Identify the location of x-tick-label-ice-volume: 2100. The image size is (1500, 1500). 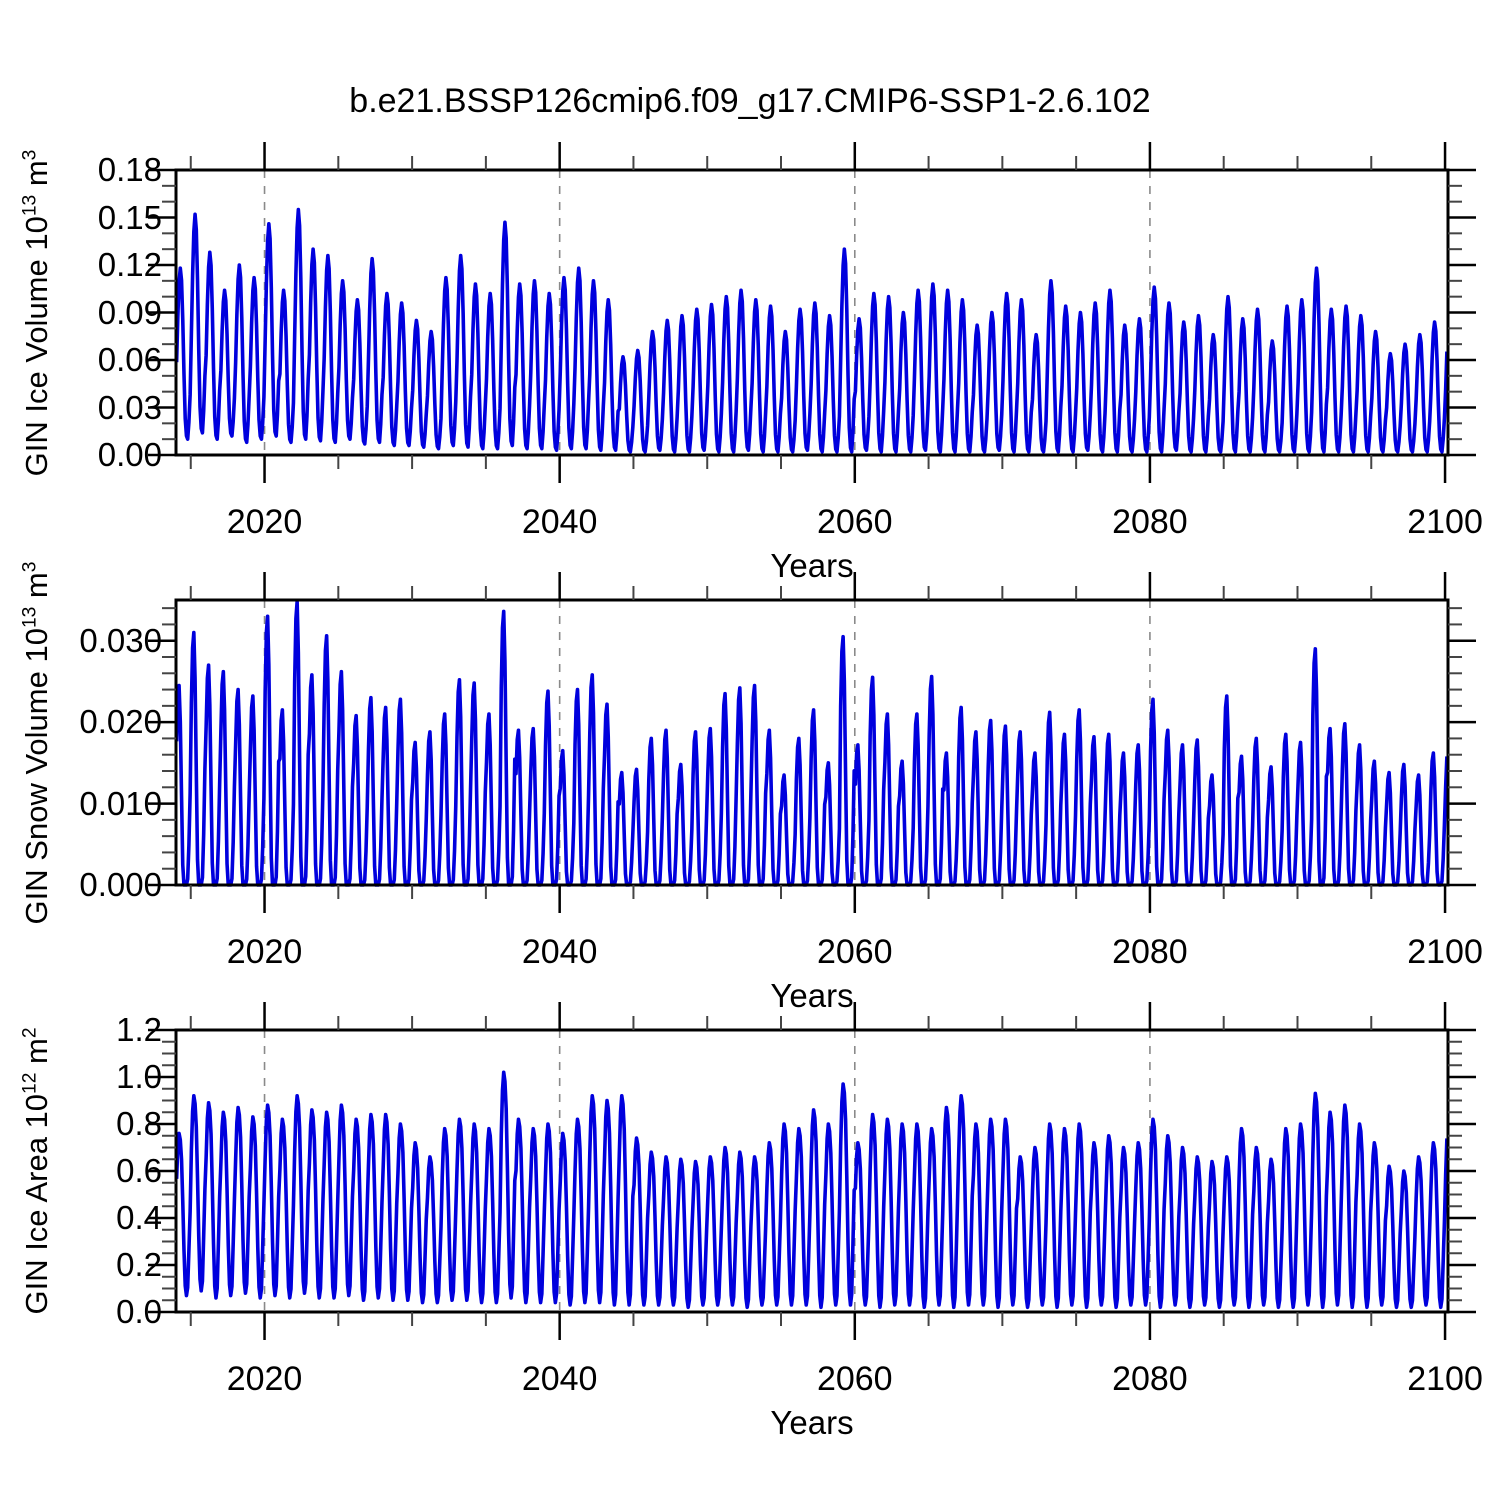
(1445, 522).